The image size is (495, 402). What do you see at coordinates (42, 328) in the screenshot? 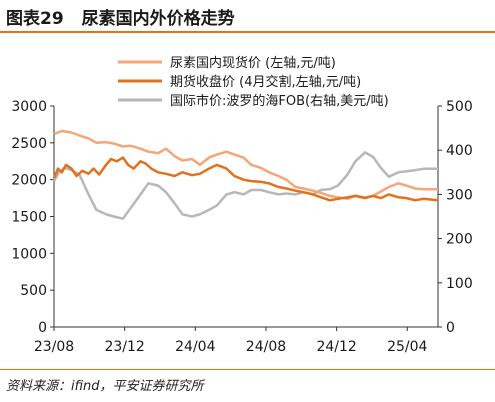
I see `left-tick-label: 0` at bounding box center [42, 328].